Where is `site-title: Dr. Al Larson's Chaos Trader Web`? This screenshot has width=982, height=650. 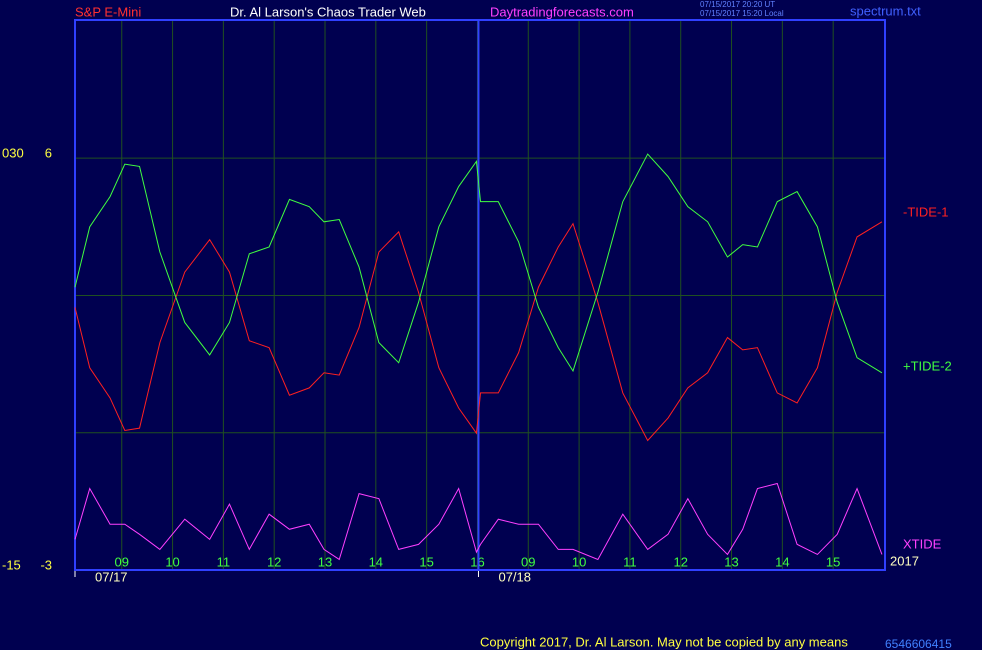
site-title: Dr. Al Larson's Chaos Trader Web is located at coordinates (328, 11).